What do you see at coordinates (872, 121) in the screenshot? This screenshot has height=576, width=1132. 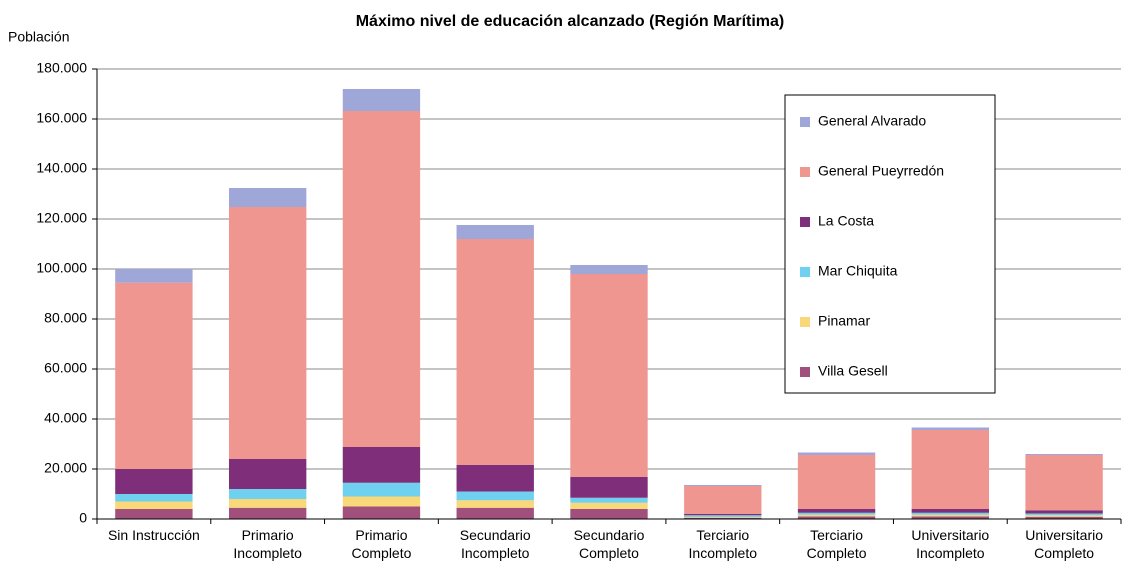 I see `legend-label: General Alvarado` at bounding box center [872, 121].